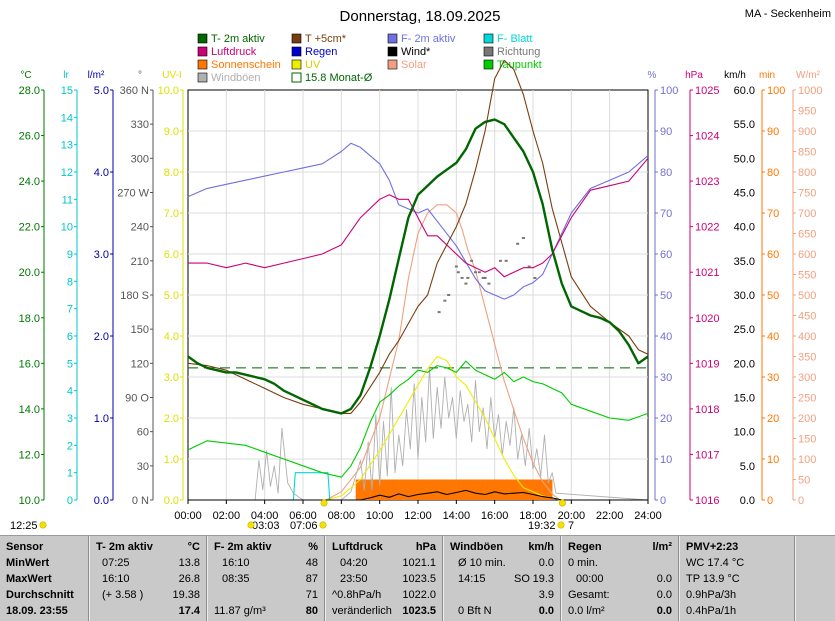 This screenshot has width=835, height=621. Describe the element at coordinates (354, 579) in the screenshot. I see `press-max-time: 23:50` at that location.